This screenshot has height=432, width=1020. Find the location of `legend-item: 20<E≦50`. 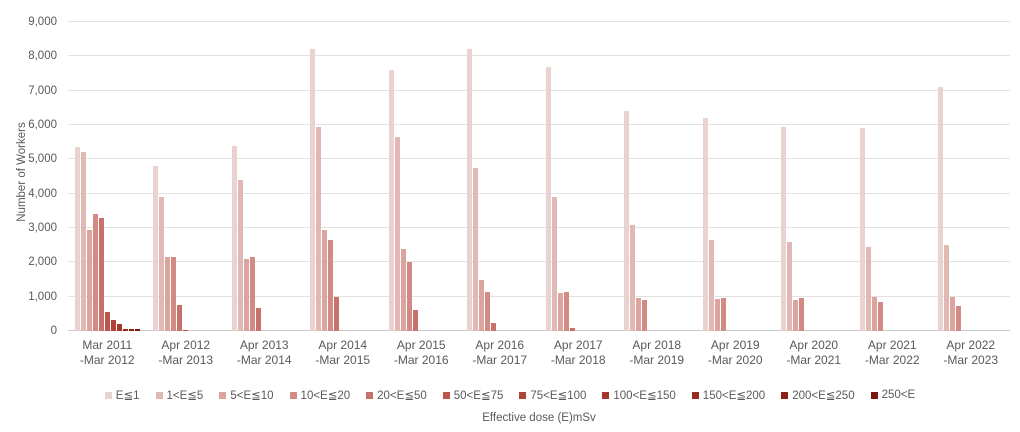

legend-item: 20<E≦50 is located at coordinates (396, 395).